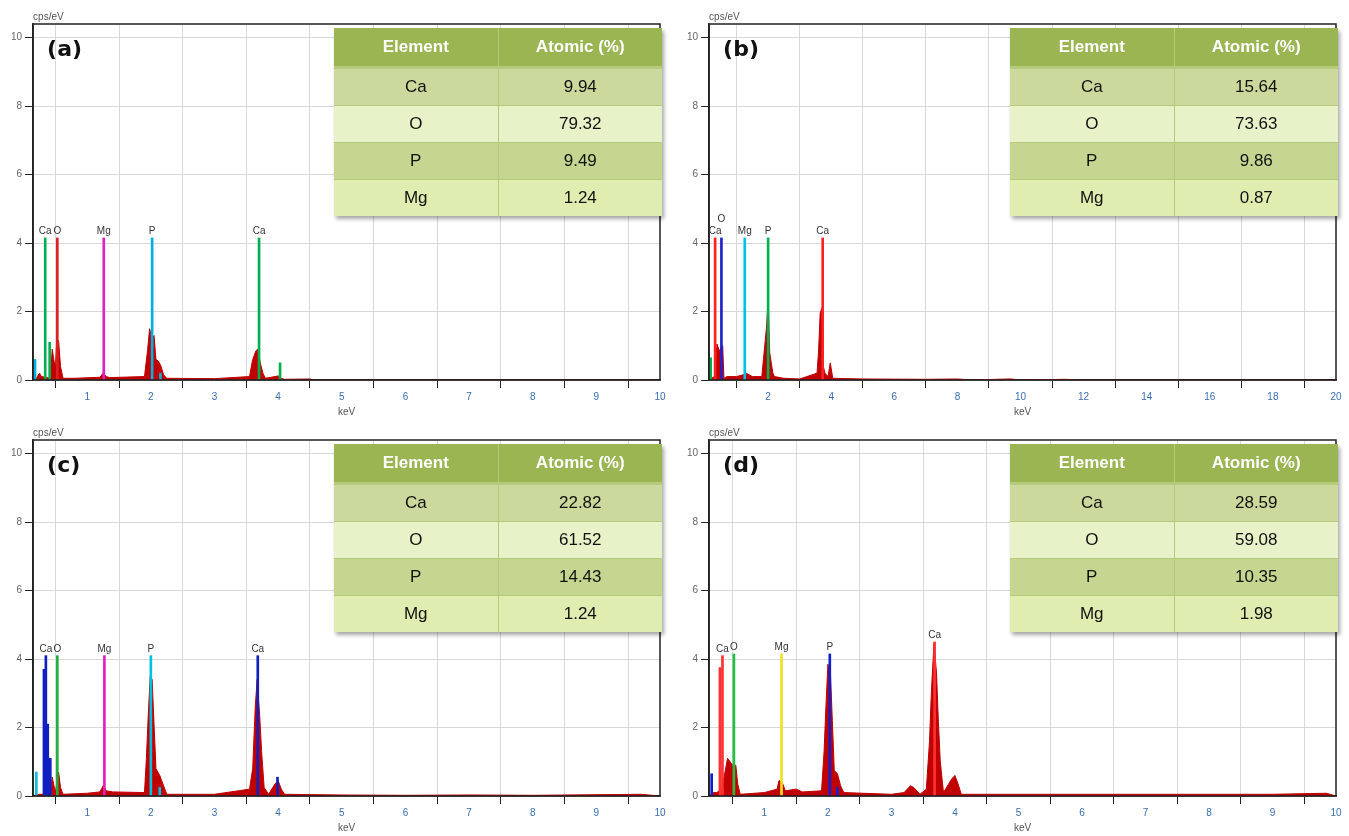  Describe the element at coordinates (741, 48) in the screenshot. I see `text: (b)` at that location.